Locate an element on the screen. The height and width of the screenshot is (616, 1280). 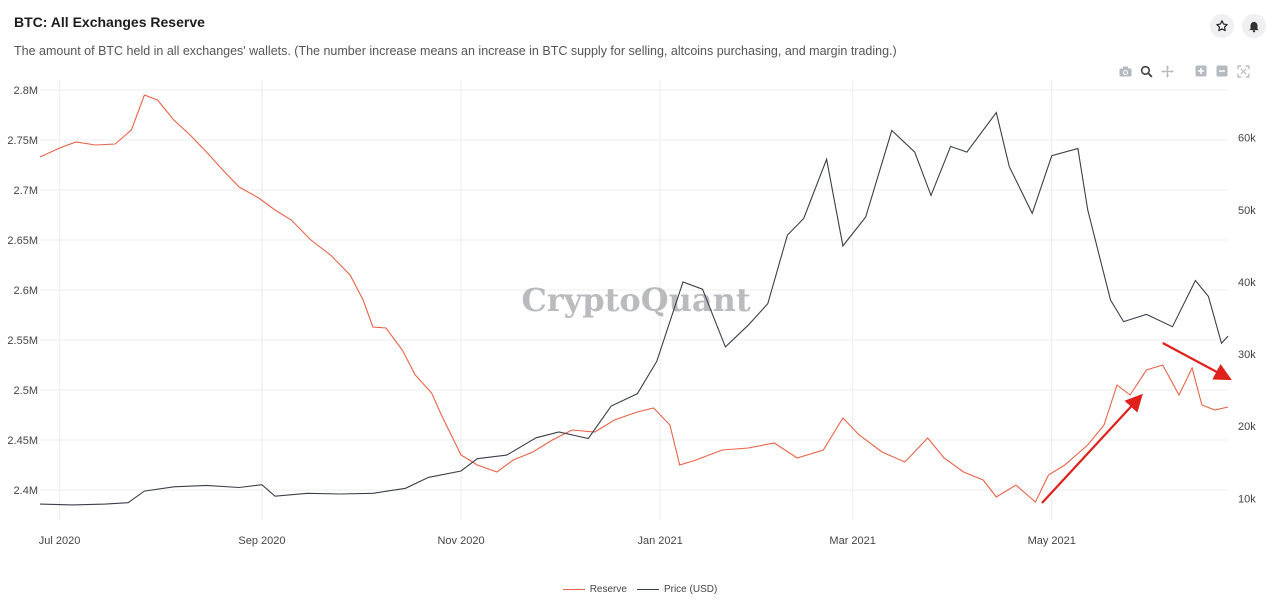
download-png-button is located at coordinates (1125, 71).